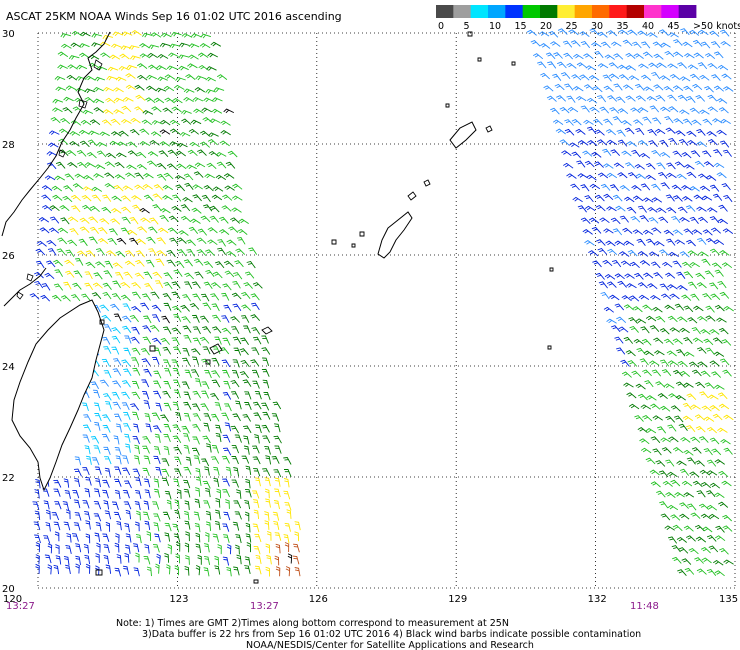 This screenshot has height=650, width=740. What do you see at coordinates (457, 599) in the screenshot?
I see `lon-tick-label: 129` at bounding box center [457, 599].